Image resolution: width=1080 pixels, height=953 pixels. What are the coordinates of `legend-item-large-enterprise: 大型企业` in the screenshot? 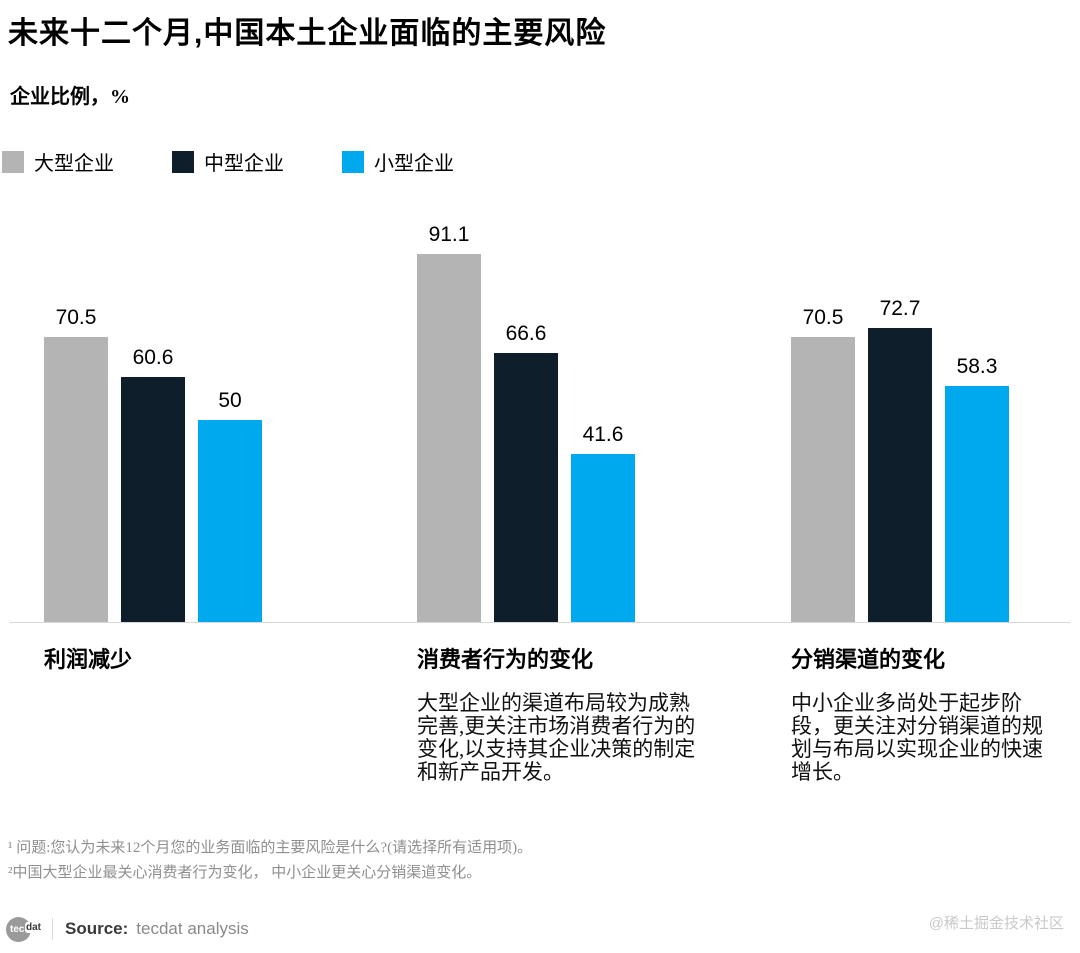 It's located at (58, 161).